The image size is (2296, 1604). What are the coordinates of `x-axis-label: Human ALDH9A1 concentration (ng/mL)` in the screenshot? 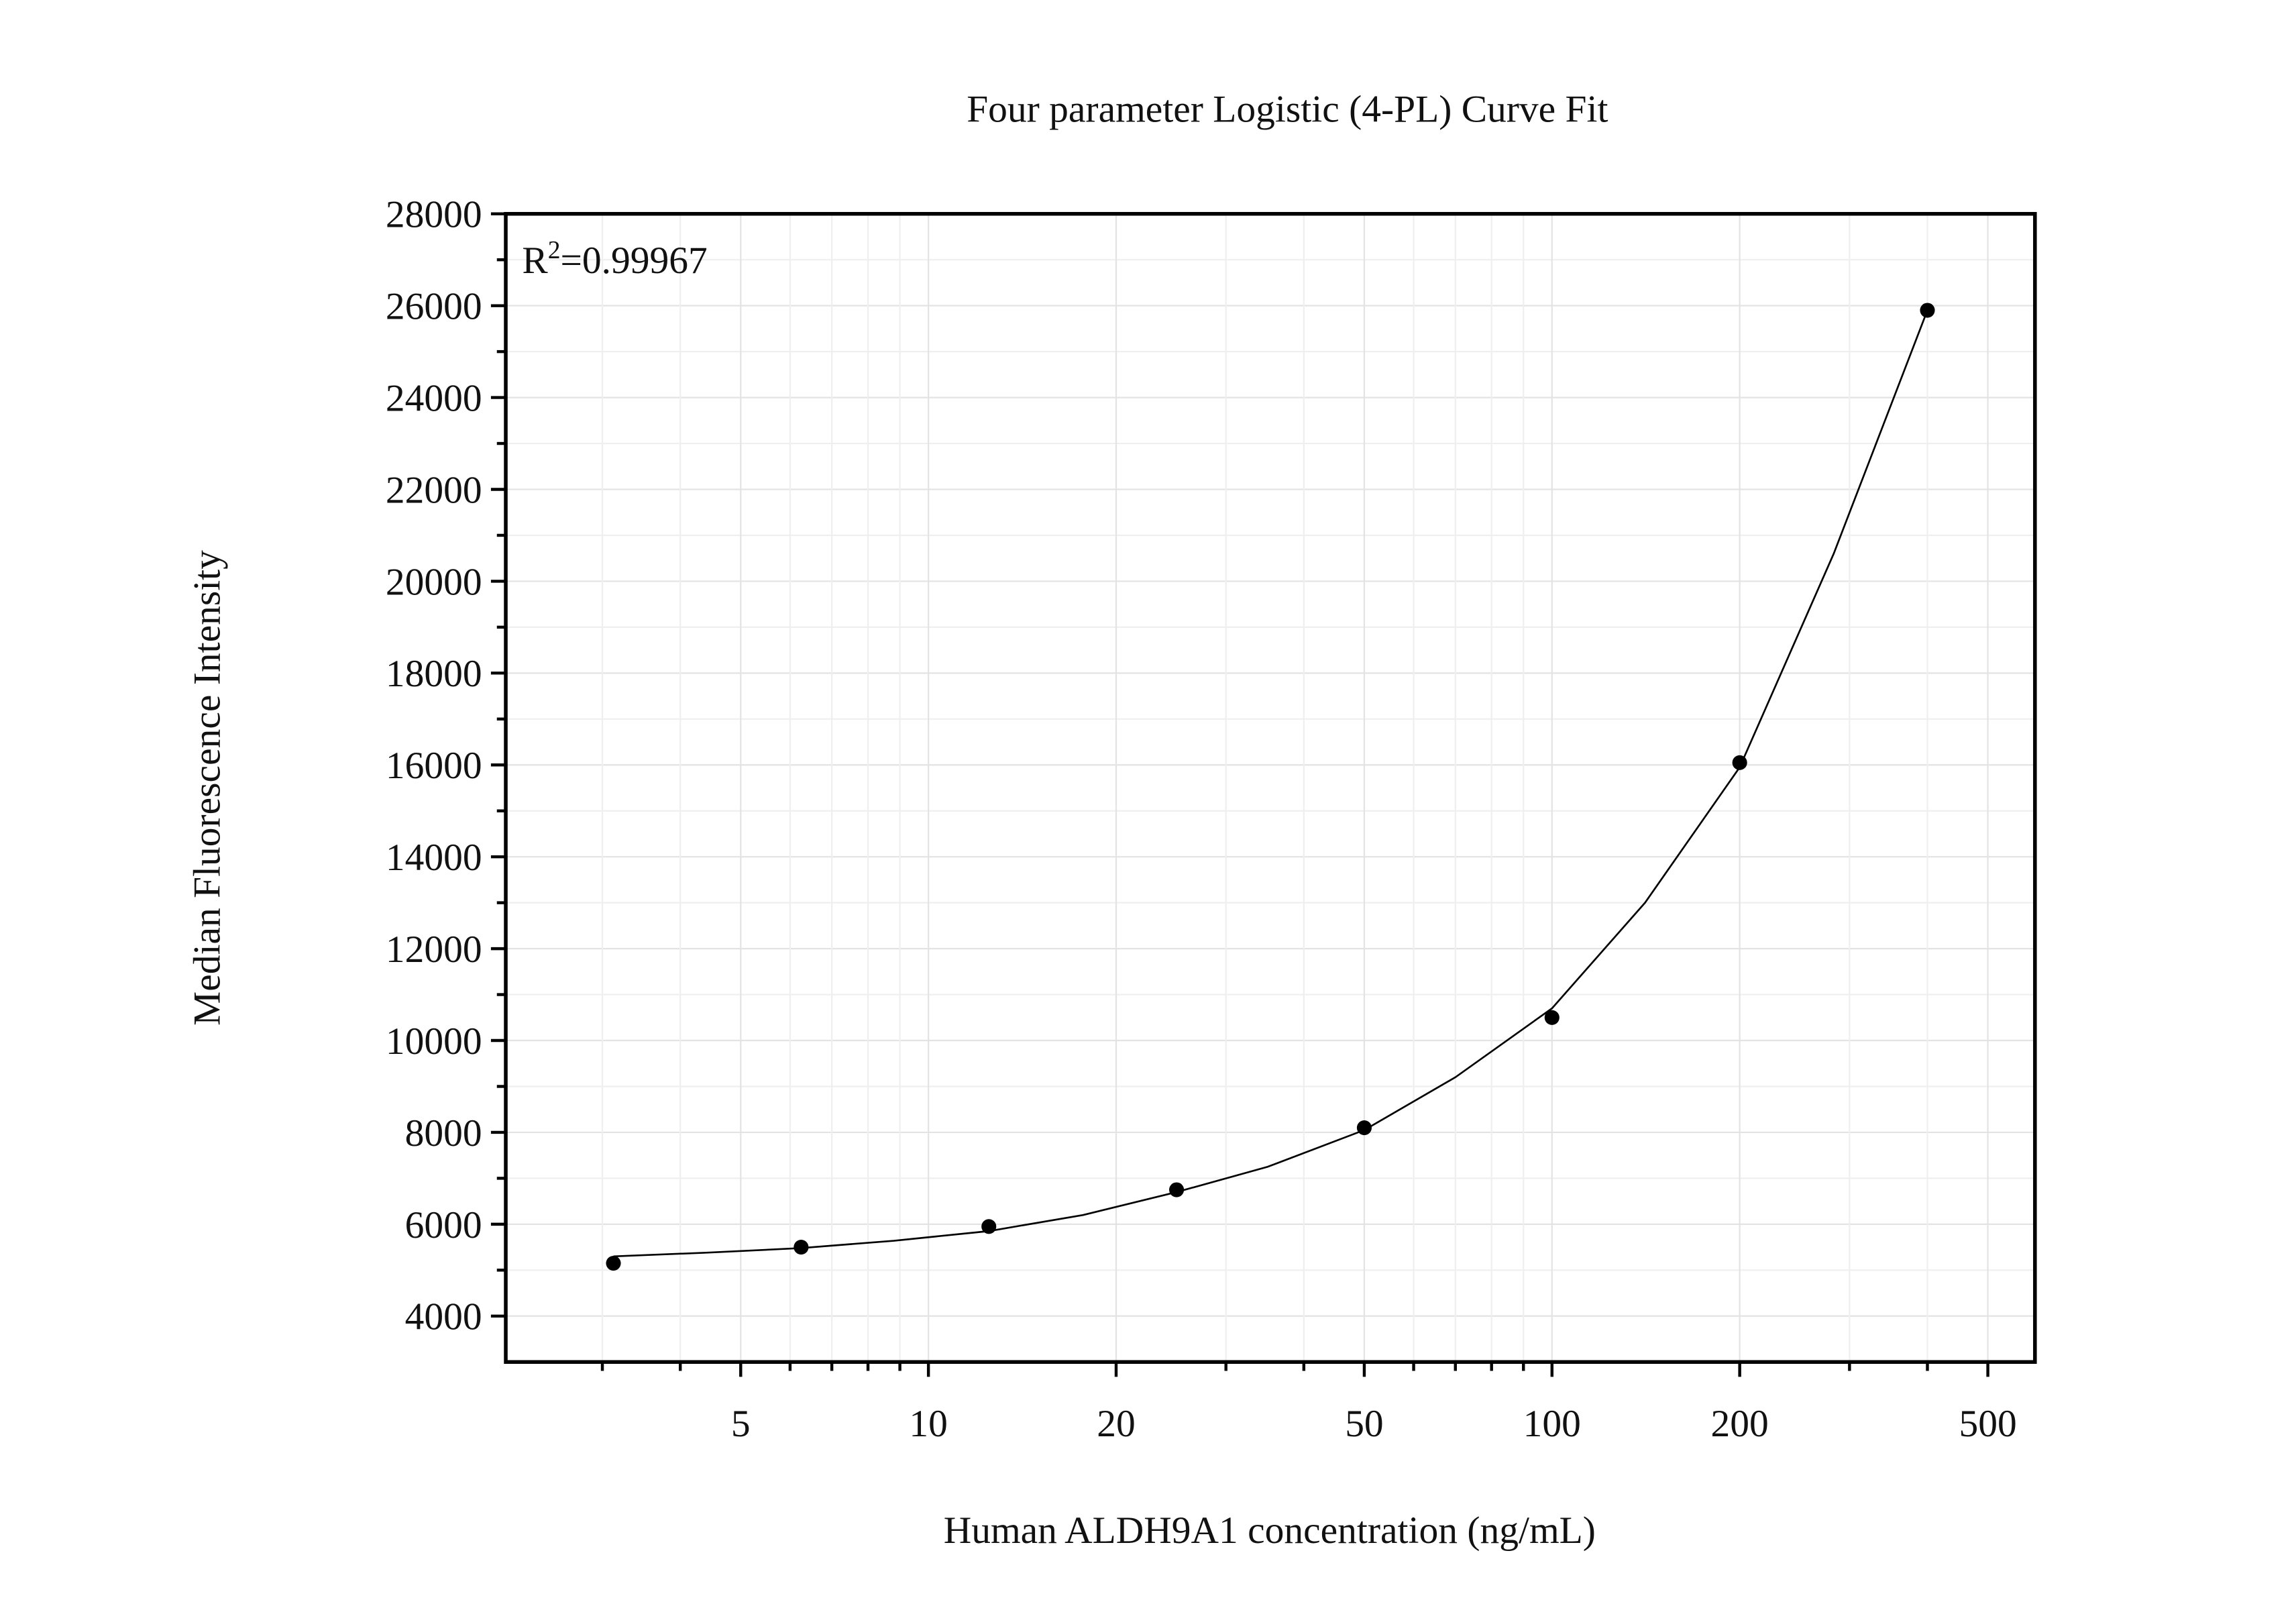 It's located at (1270, 1530).